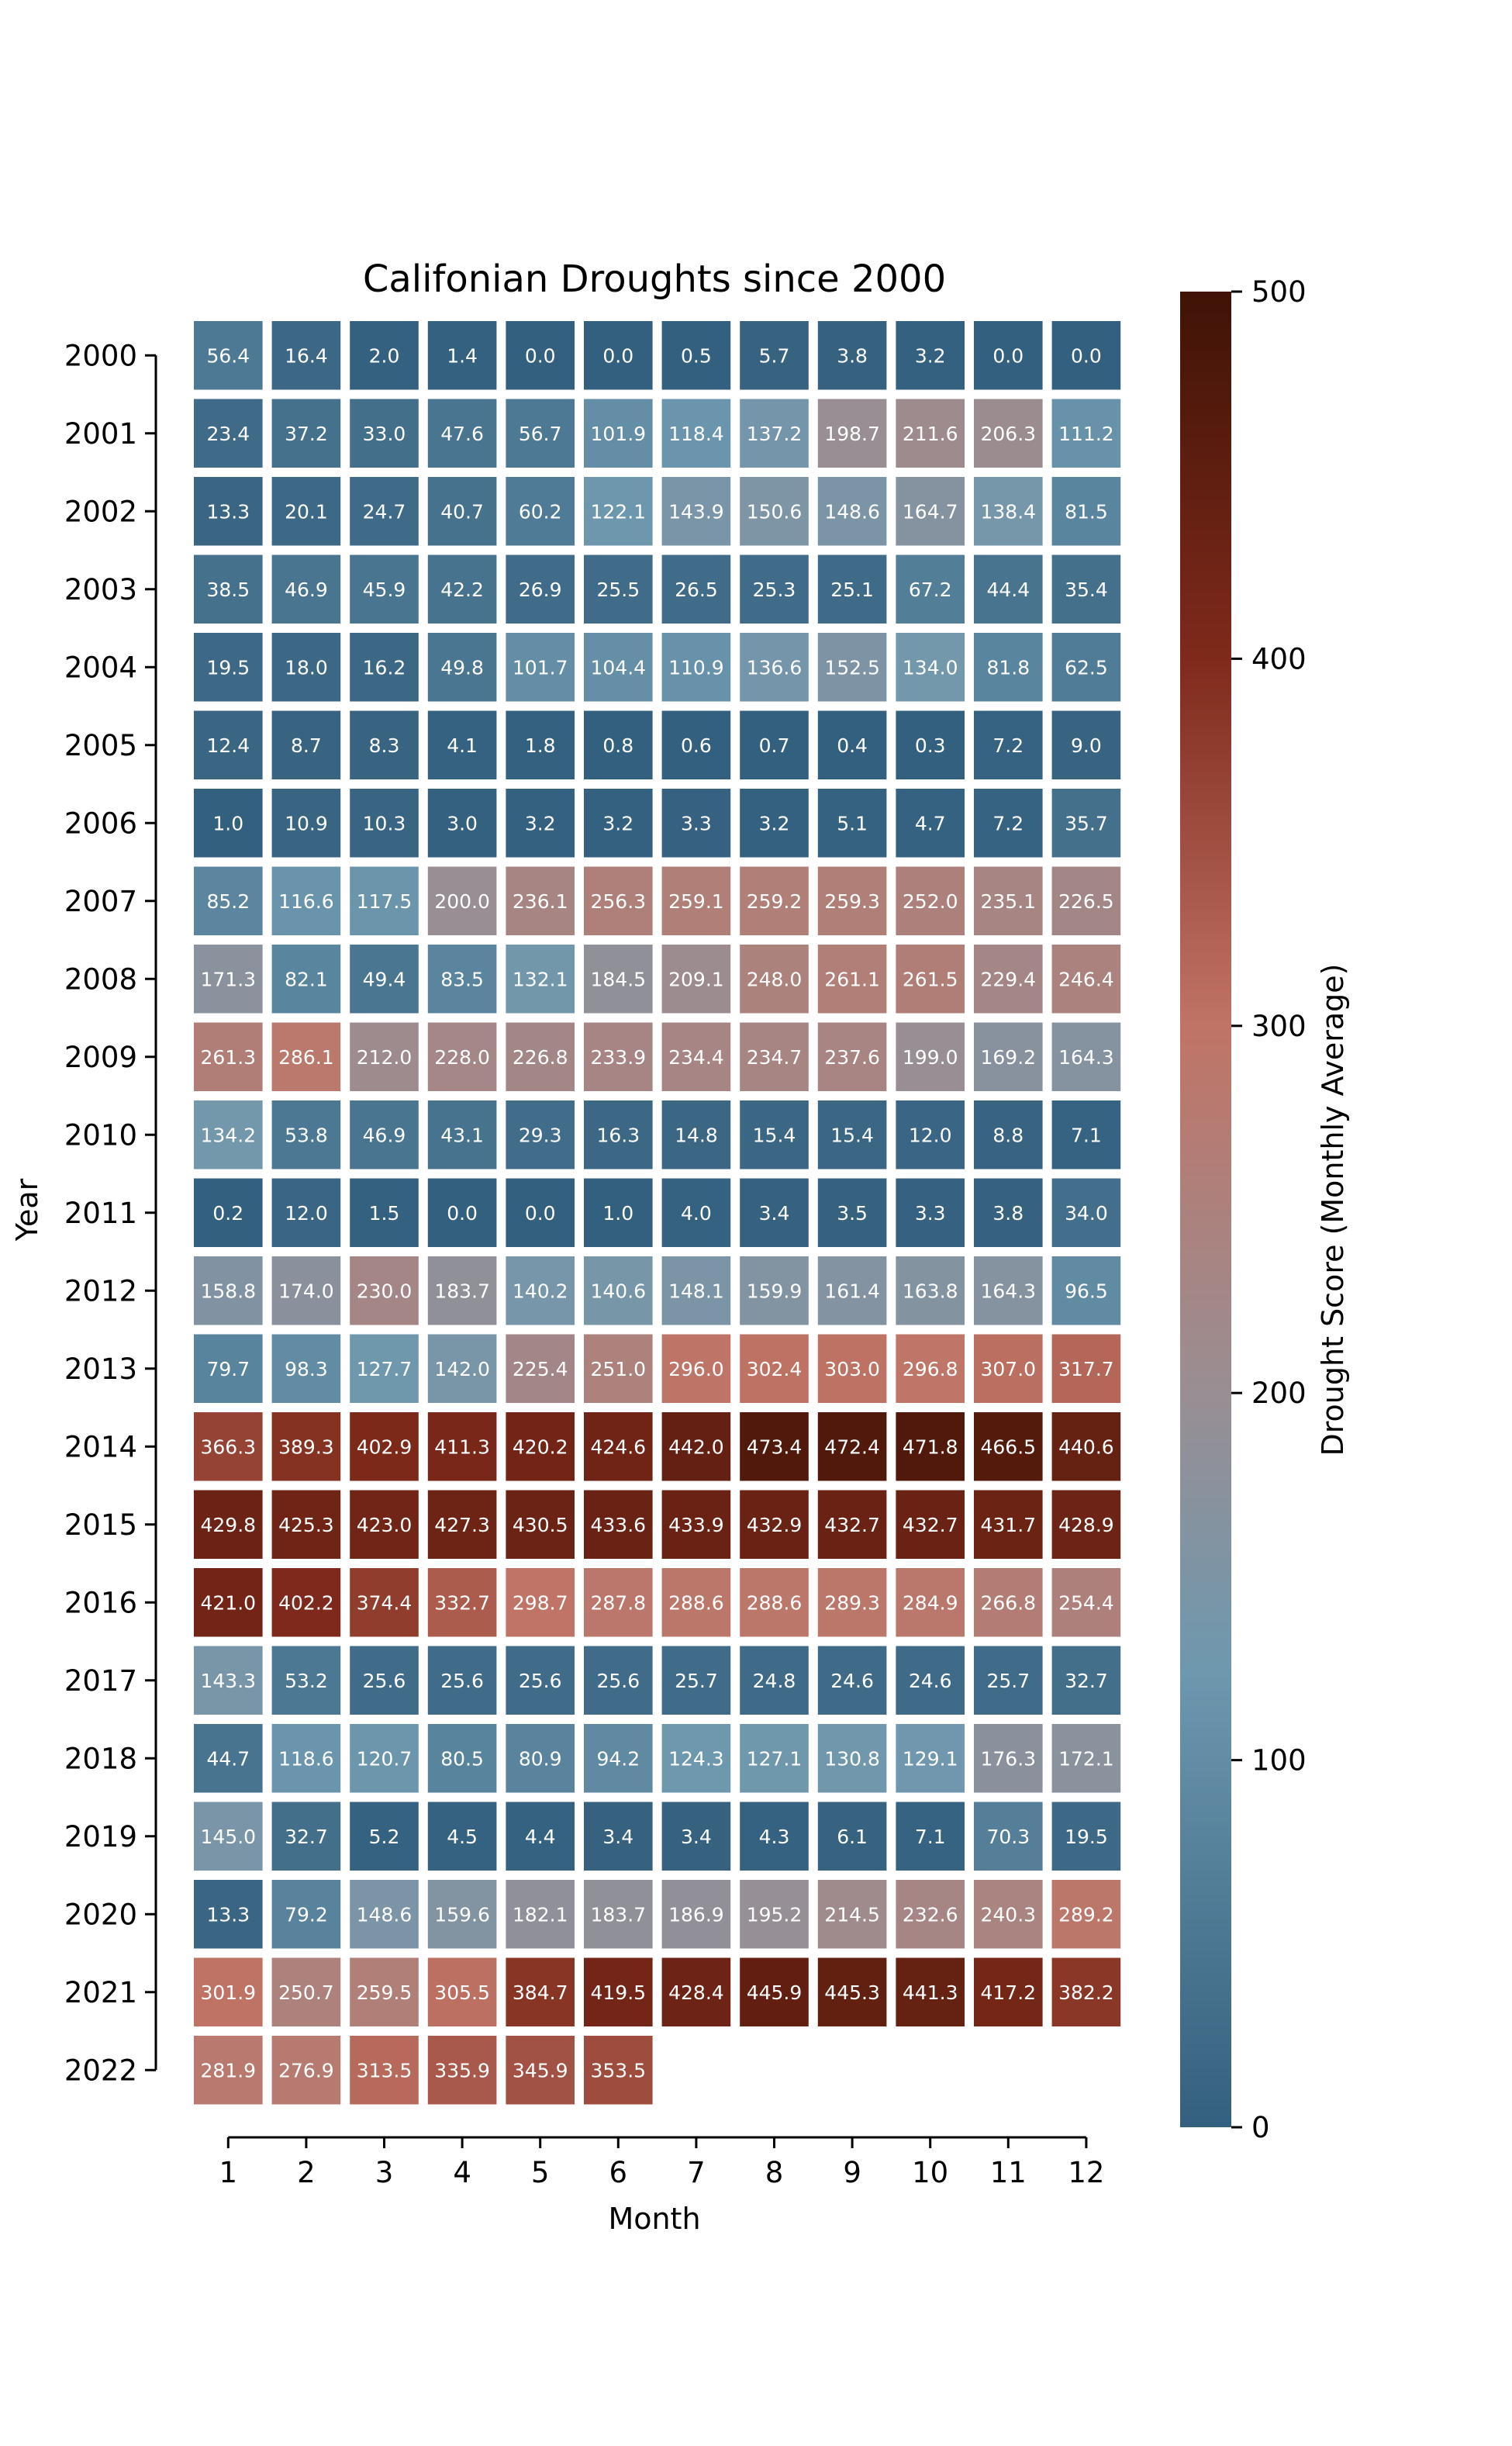 This screenshot has height=2446, width=1512. What do you see at coordinates (775, 1291) in the screenshot?
I see `cell-value-label: 159.9` at bounding box center [775, 1291].